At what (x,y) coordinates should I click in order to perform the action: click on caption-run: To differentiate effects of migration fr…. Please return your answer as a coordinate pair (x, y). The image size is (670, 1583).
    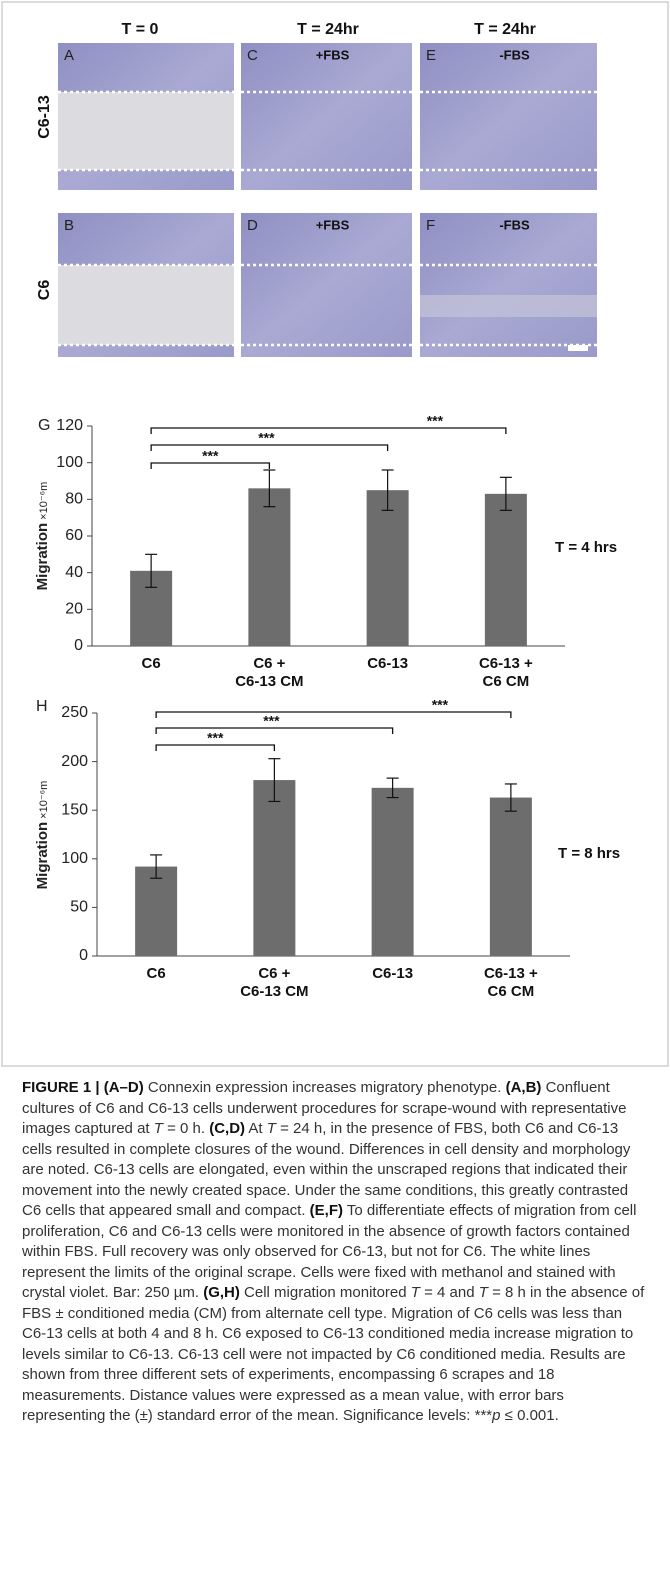
    Looking at the image, I should click on (329, 1251).